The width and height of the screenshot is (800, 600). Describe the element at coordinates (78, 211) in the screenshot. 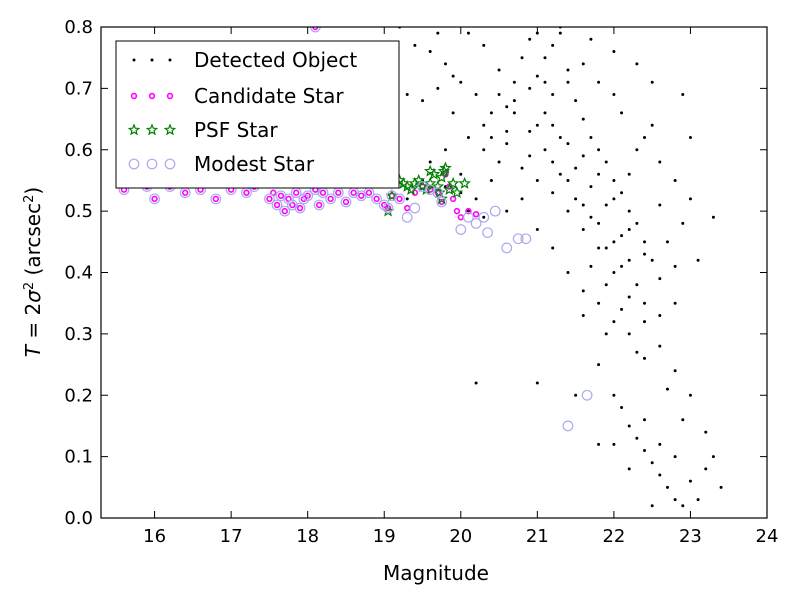

I see `y-tick-label: 0.5` at that location.